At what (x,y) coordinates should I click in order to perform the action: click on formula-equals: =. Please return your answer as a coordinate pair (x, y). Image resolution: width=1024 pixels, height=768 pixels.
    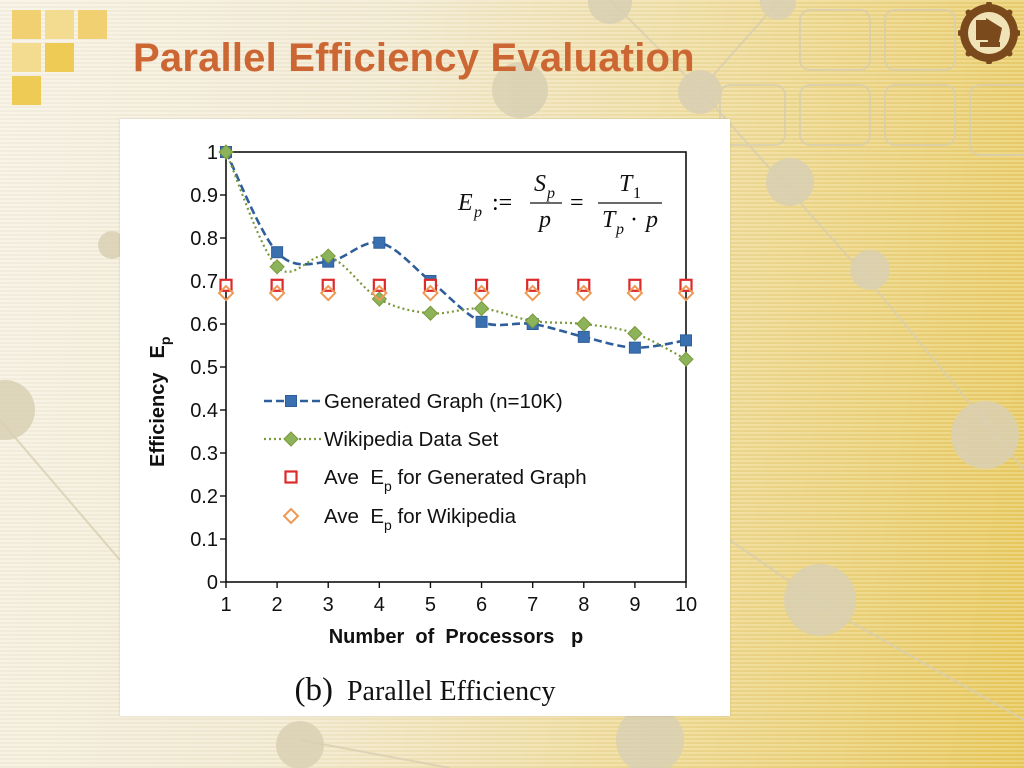
    Looking at the image, I should click on (577, 203).